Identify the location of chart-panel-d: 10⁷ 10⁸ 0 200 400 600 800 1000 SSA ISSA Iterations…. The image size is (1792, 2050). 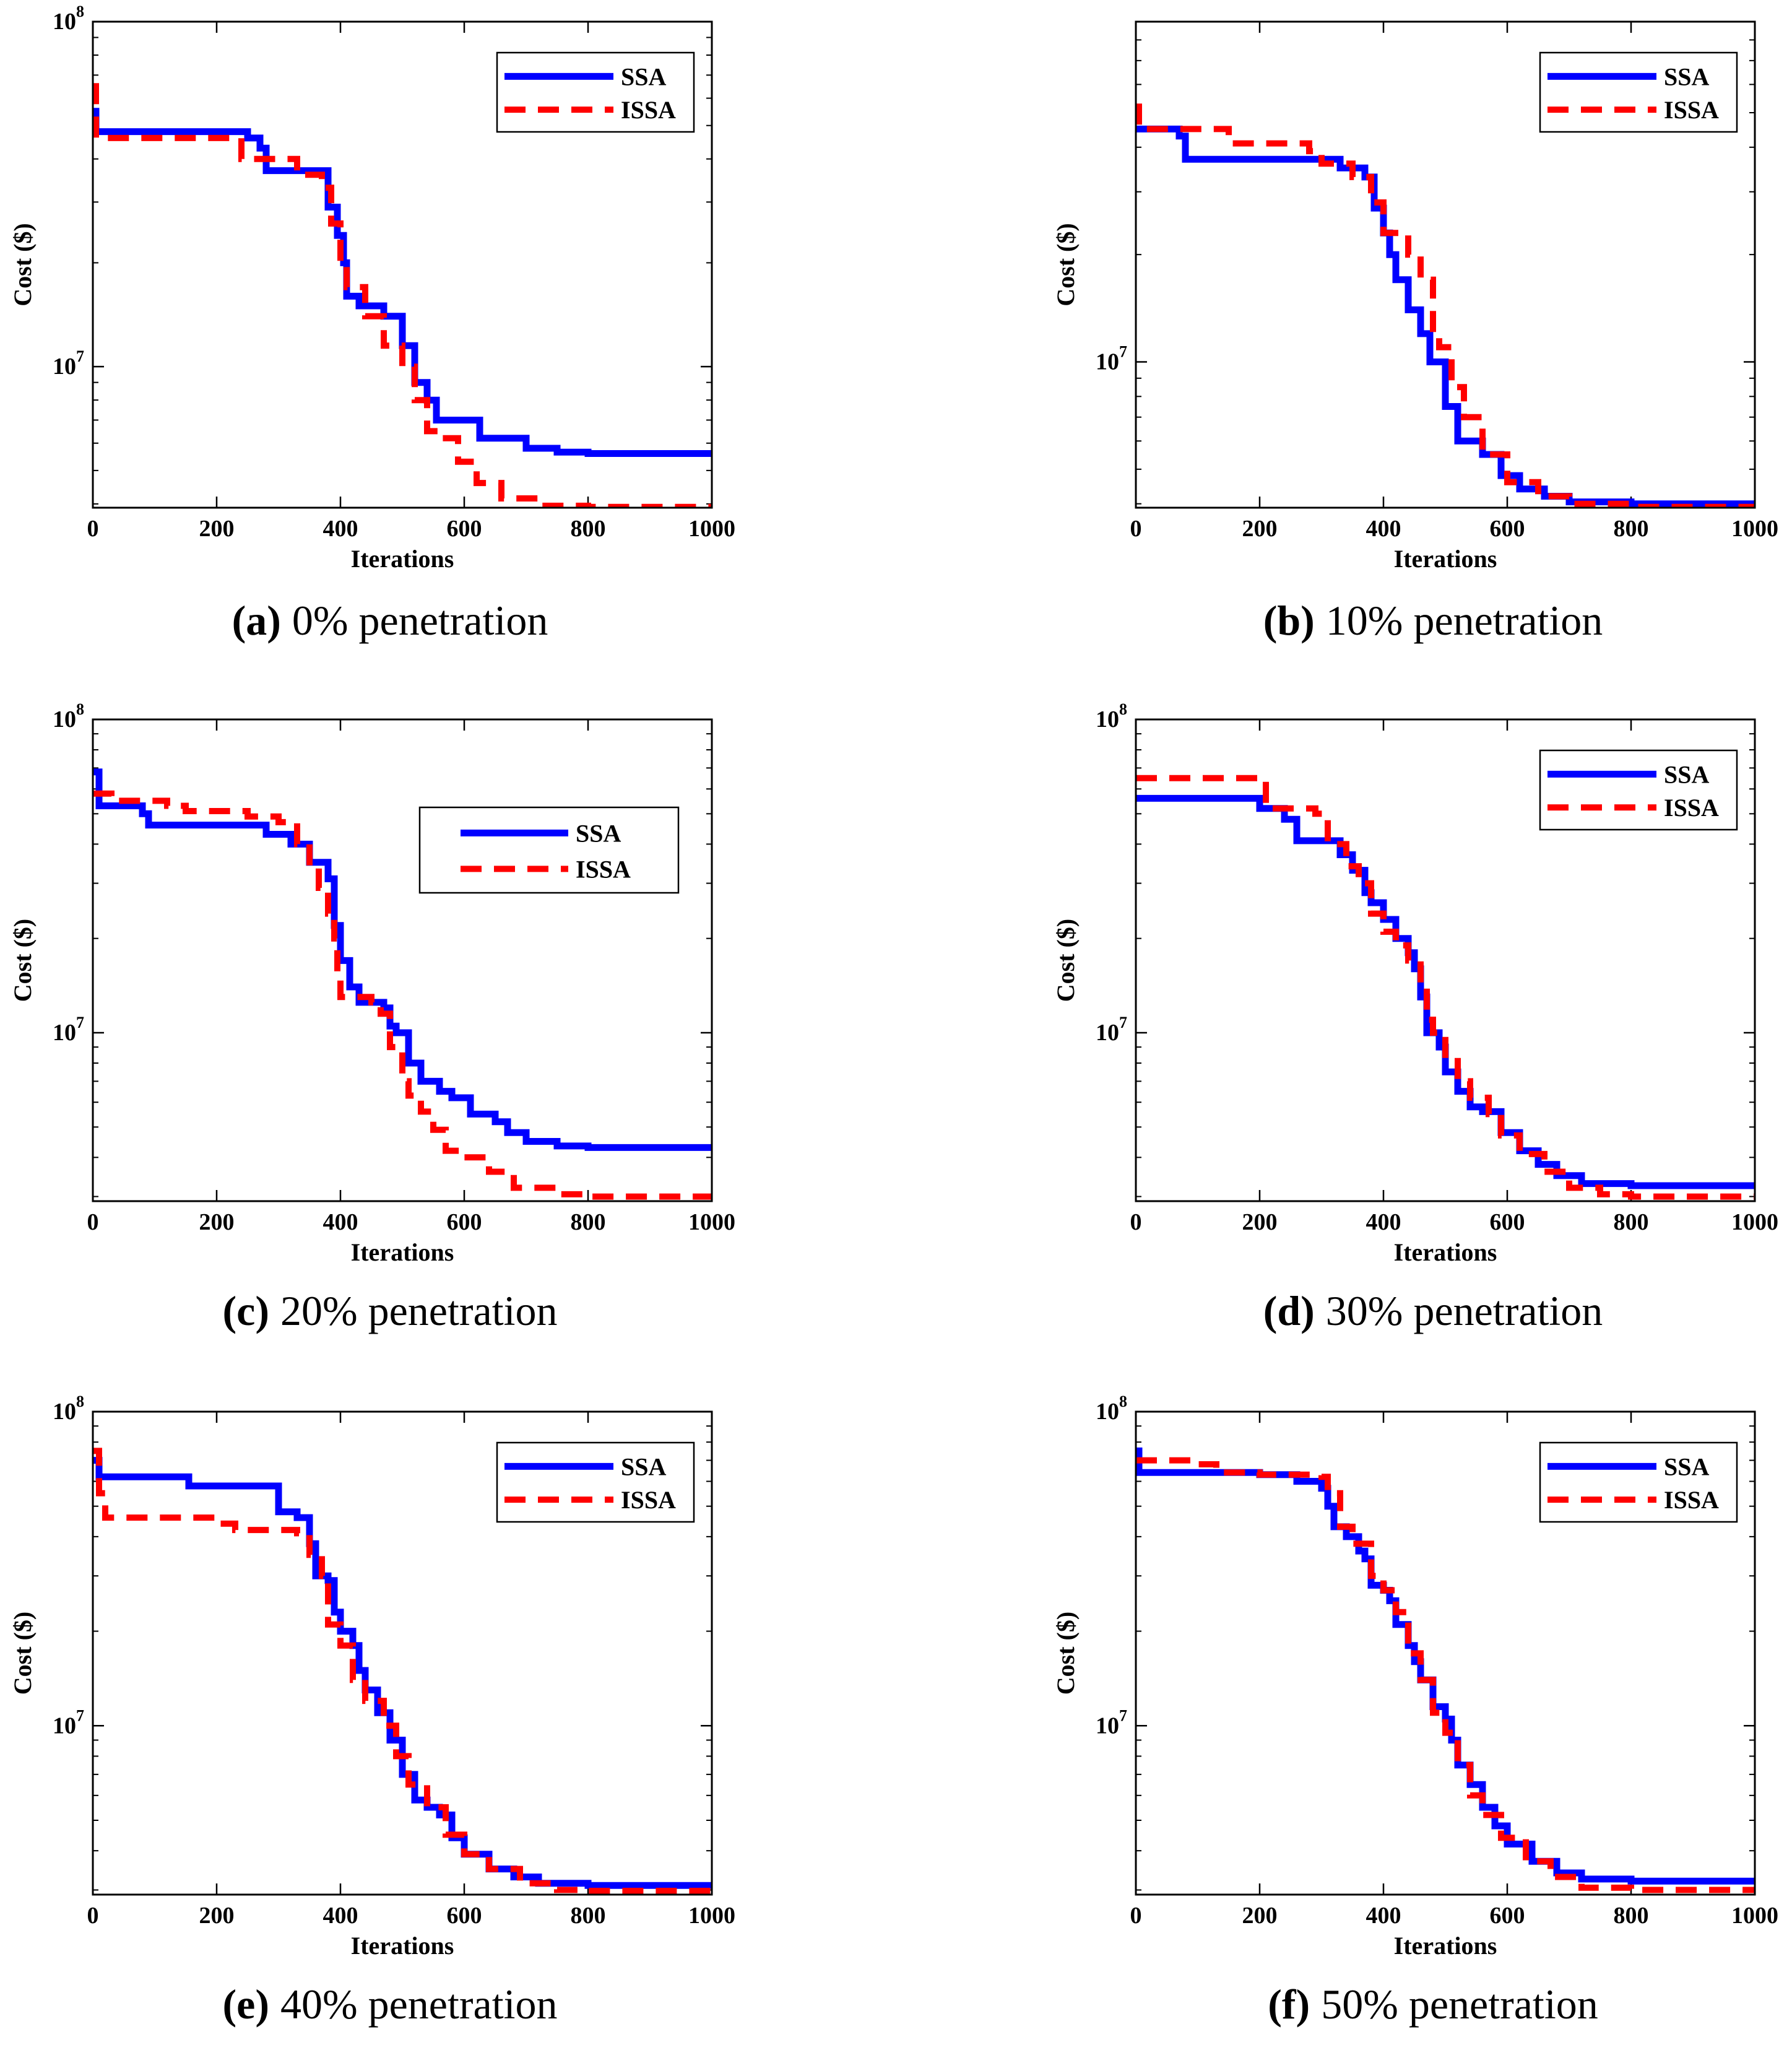
(1415, 1017).